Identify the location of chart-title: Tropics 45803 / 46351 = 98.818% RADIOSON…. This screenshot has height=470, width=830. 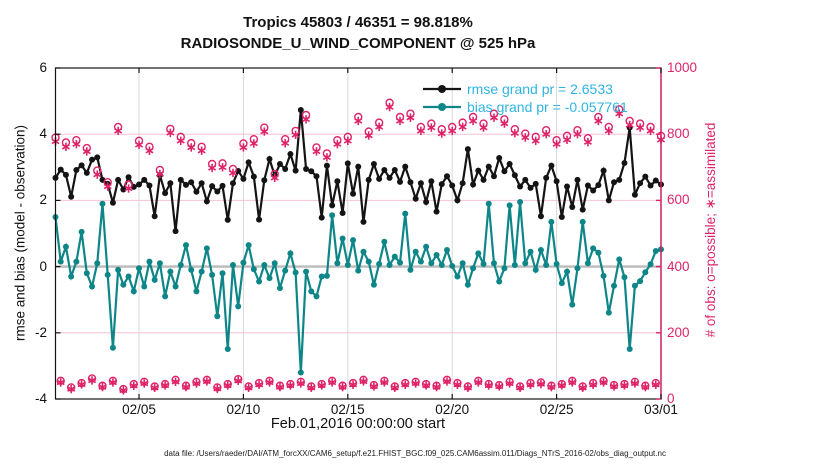
(358, 33).